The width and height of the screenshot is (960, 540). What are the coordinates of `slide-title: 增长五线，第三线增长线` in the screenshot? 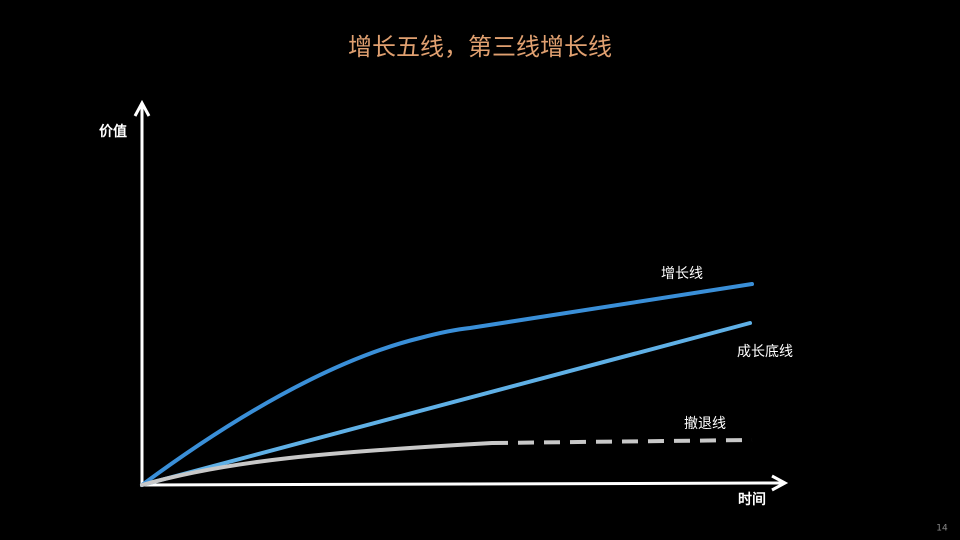 It's located at (480, 47).